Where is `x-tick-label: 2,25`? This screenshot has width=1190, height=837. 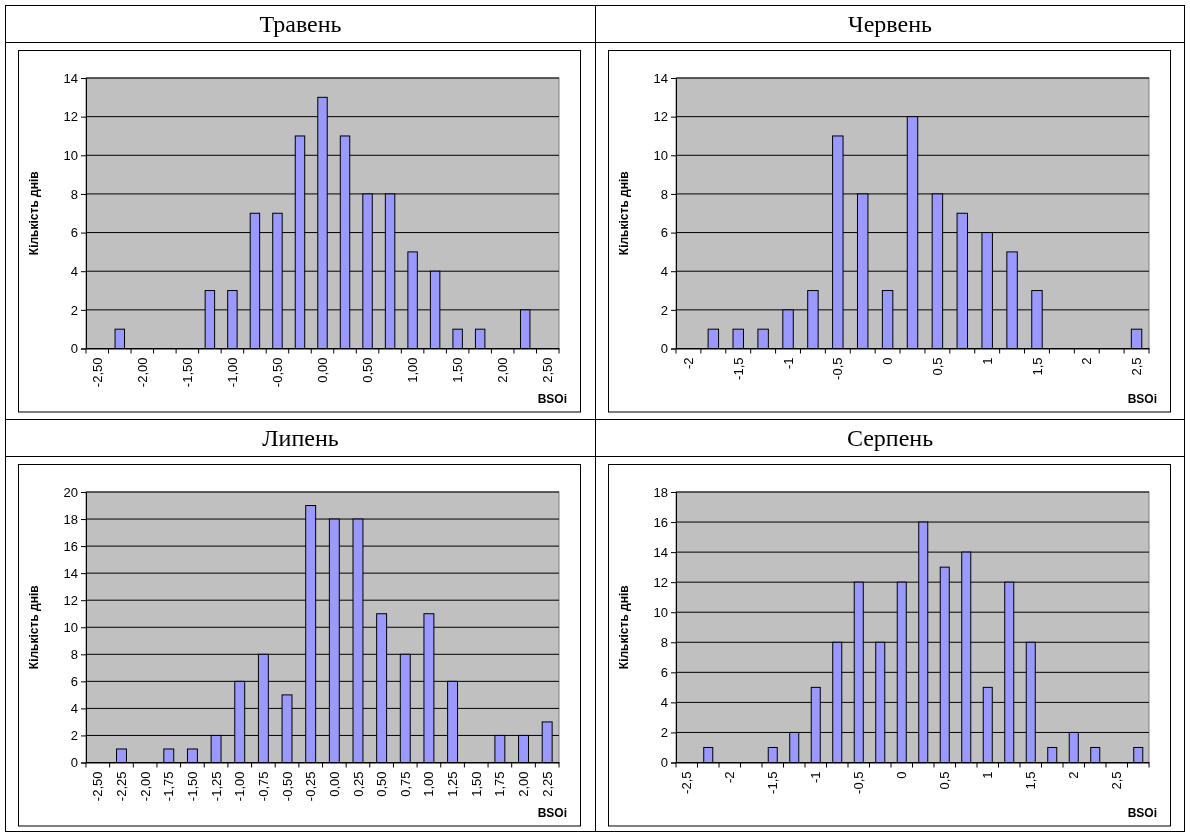
x-tick-label: 2,25 is located at coordinates (547, 784).